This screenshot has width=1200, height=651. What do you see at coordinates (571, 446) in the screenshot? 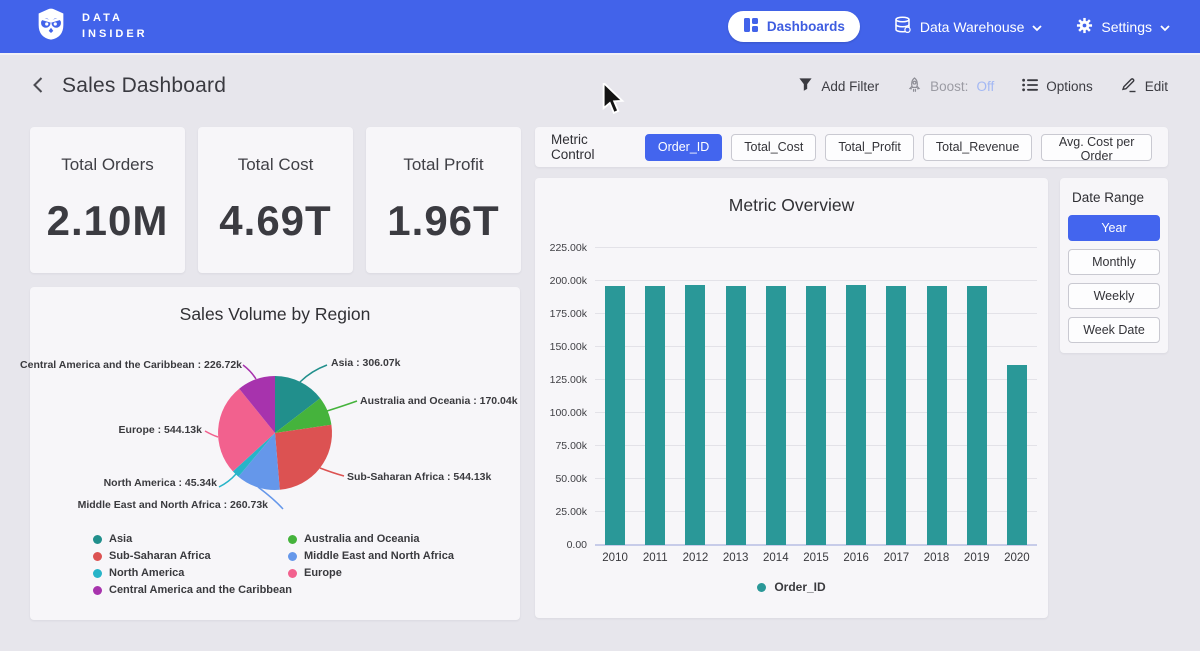
I see `y-axis-tick: 75.00k` at bounding box center [571, 446].